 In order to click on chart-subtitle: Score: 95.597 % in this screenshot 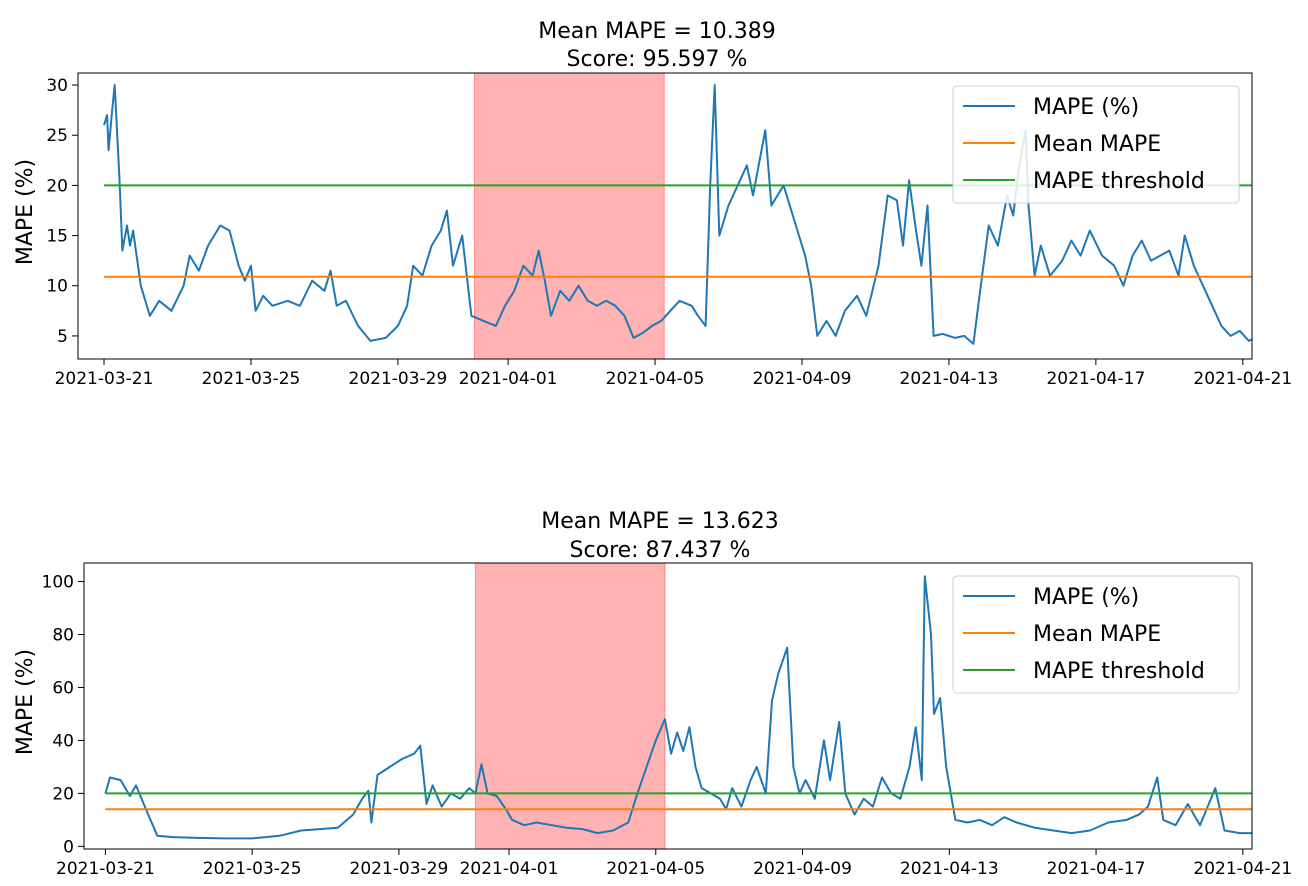, I will do `click(657, 59)`.